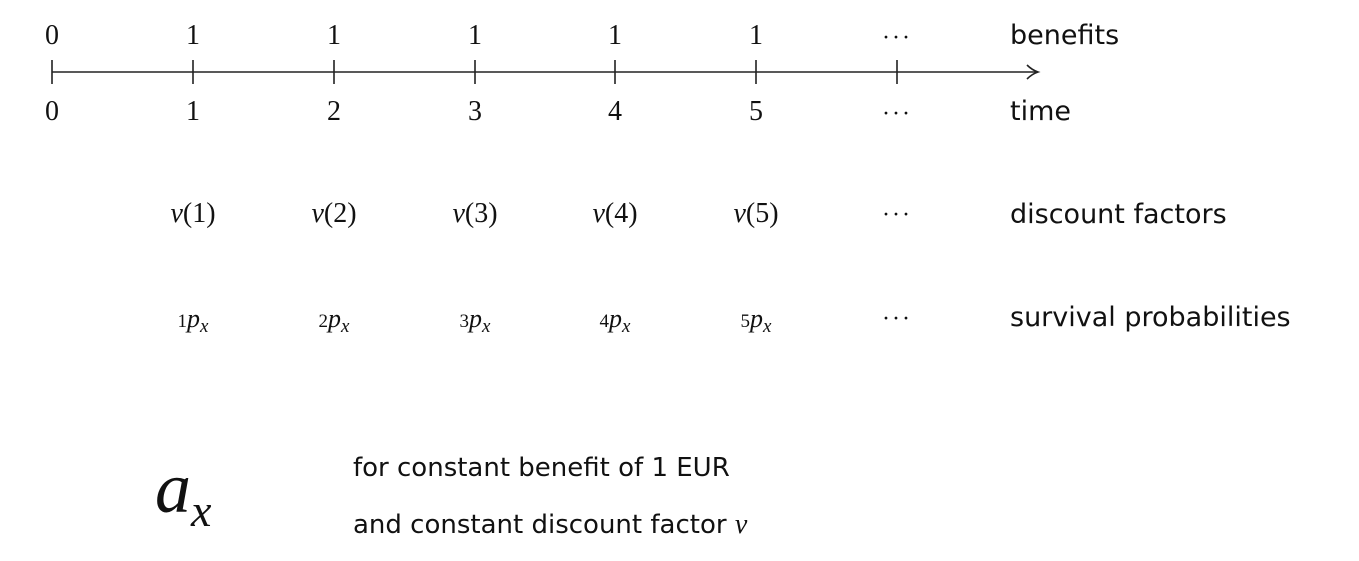  I want to click on time-label: time, so click(1041, 111).